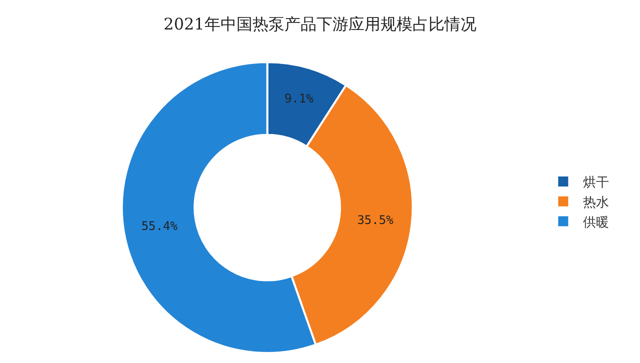  Describe the element at coordinates (375, 220) in the screenshot. I see `data-label: 35.5%` at that location.